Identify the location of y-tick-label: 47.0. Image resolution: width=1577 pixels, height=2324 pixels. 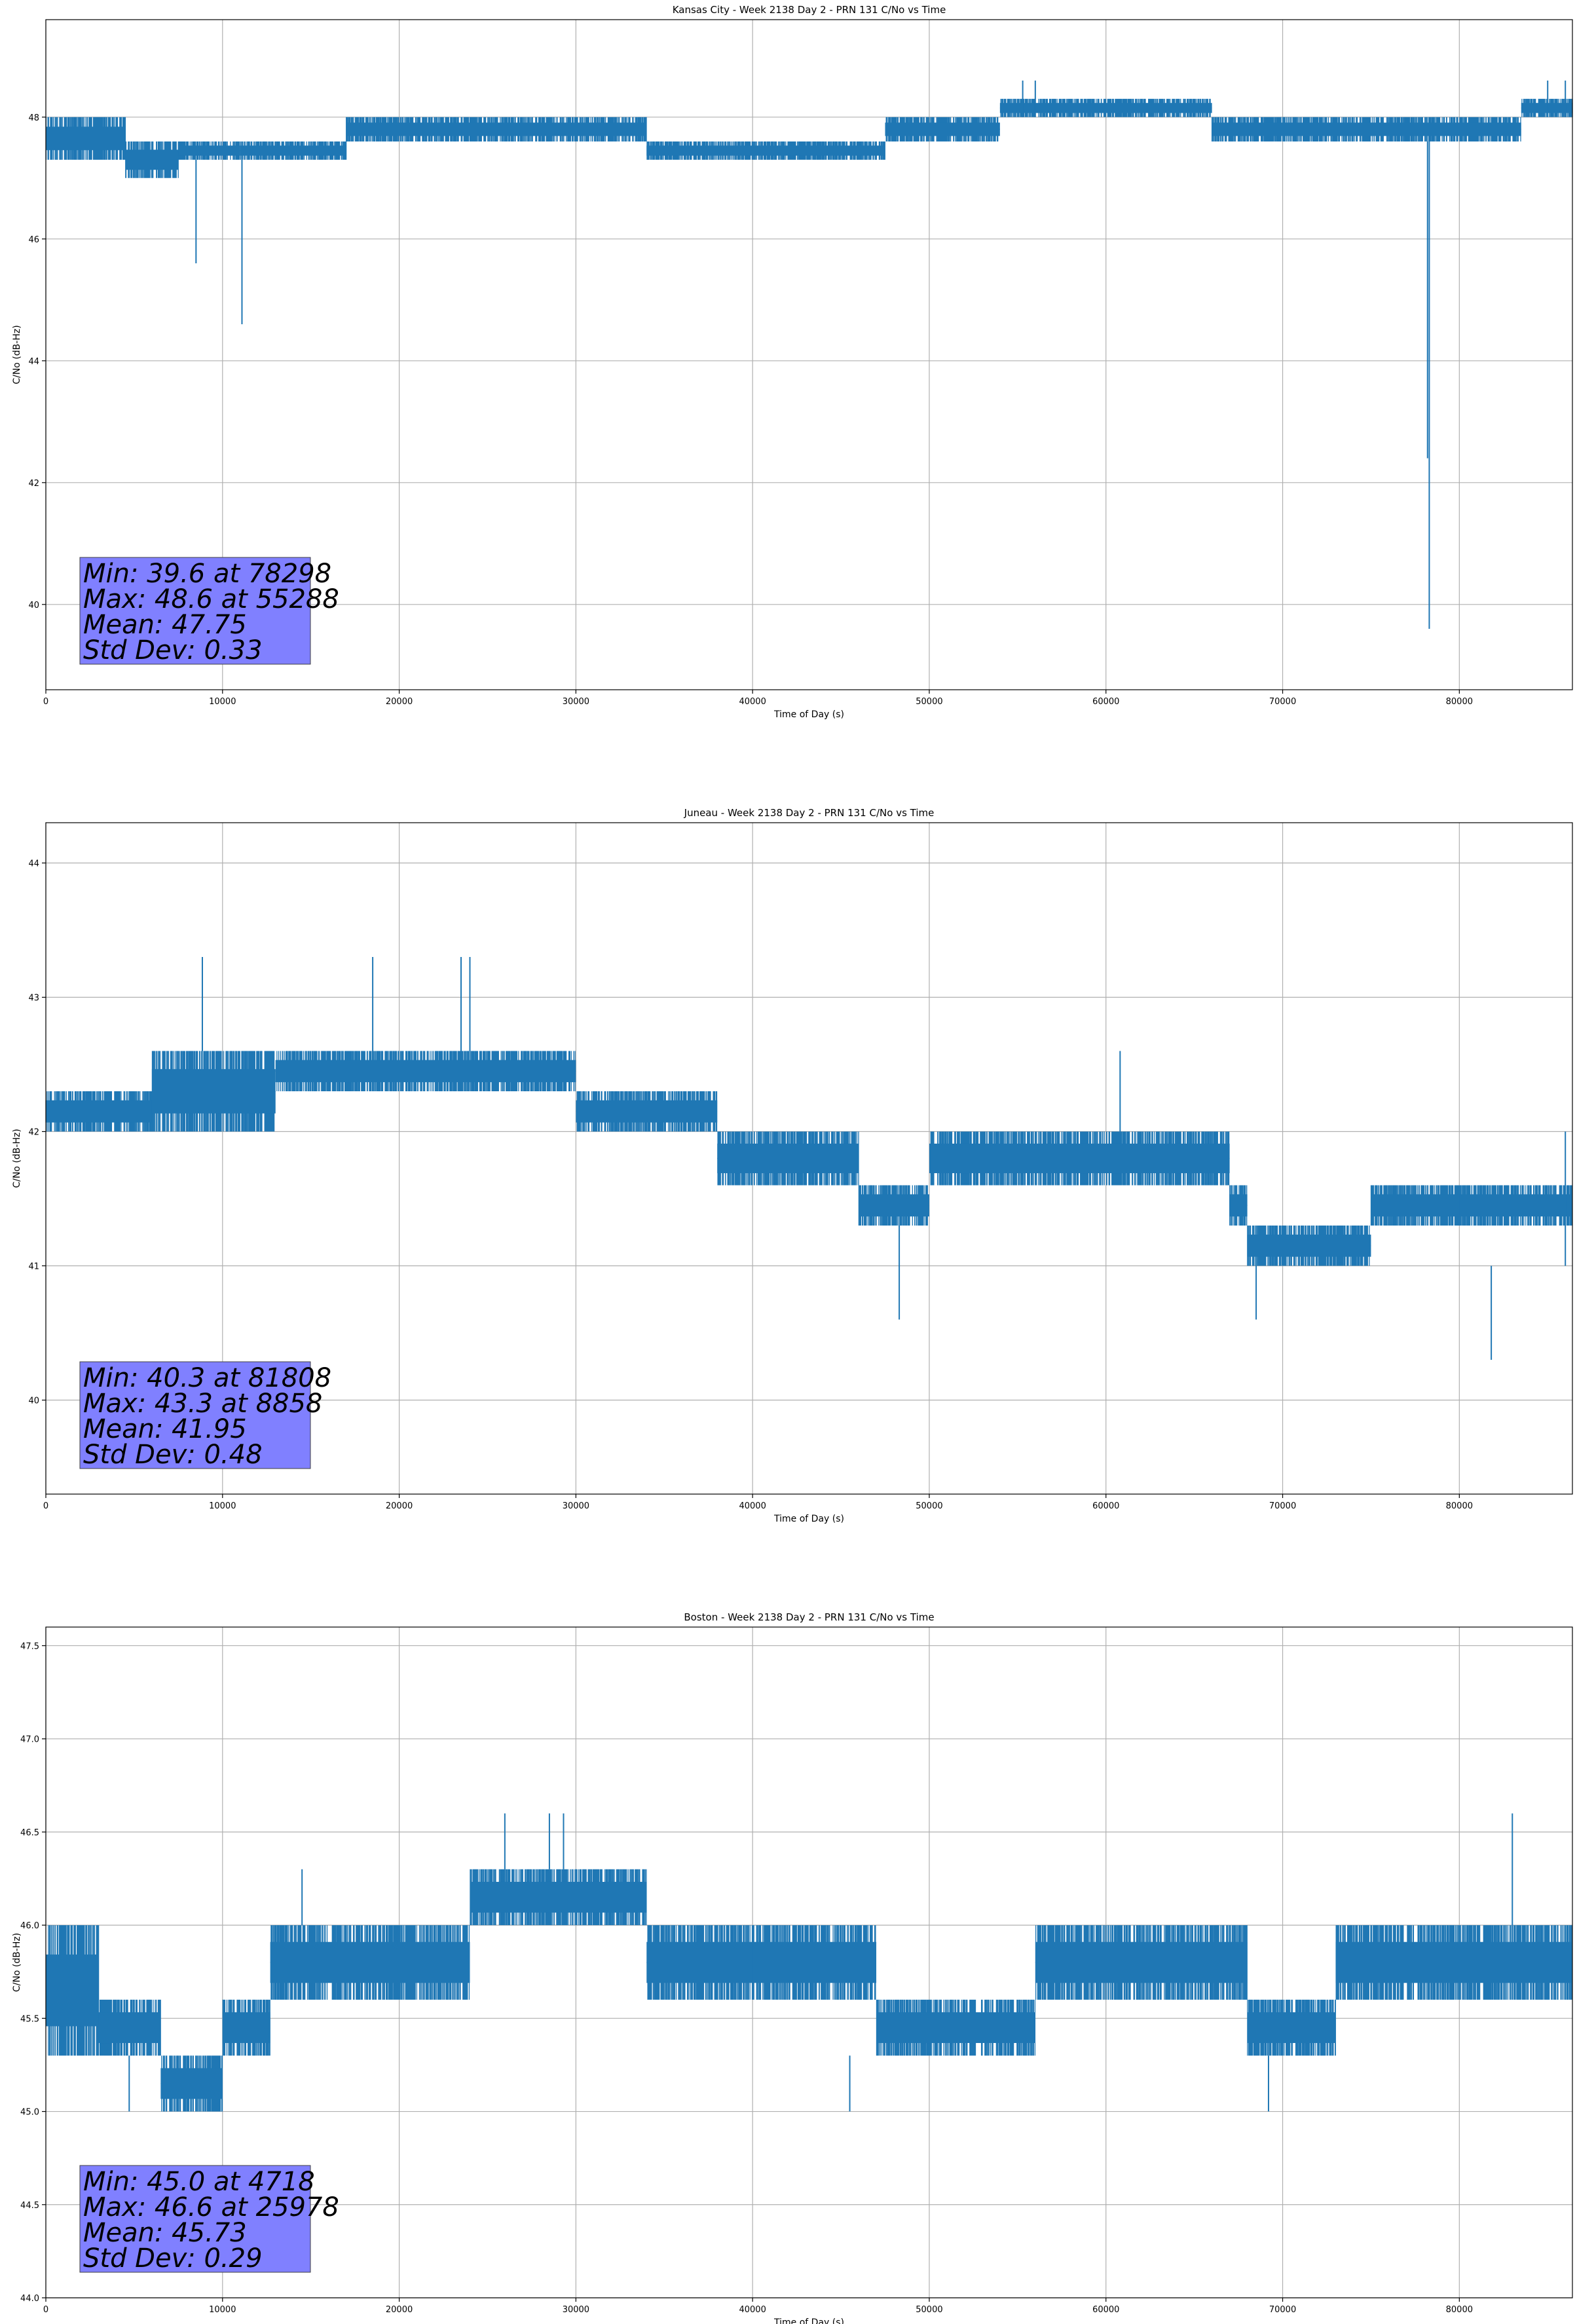
(29, 1740).